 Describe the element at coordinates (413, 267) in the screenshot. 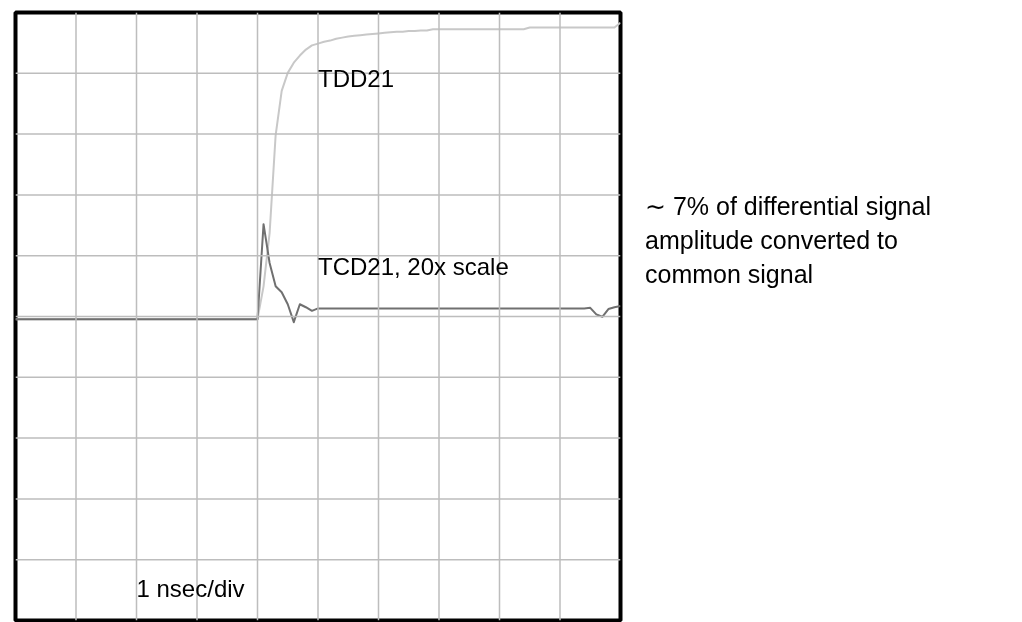

I see `series-label: TCD21, 20x scale` at that location.